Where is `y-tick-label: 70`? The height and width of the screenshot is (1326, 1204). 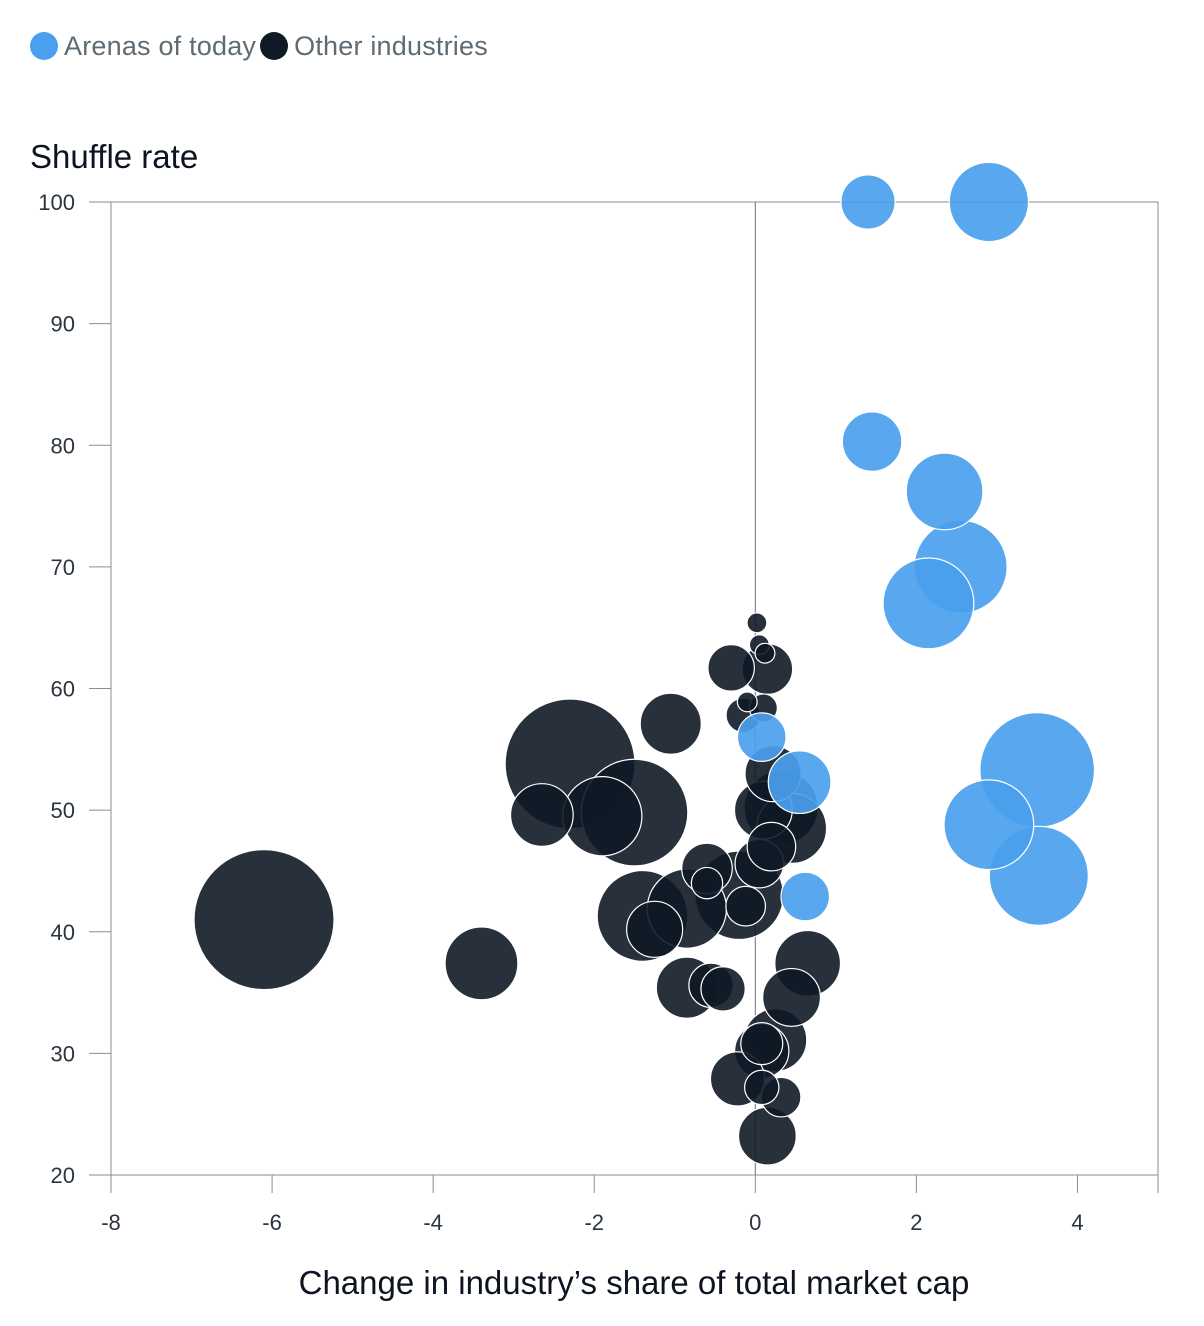 y-tick-label: 70 is located at coordinates (63, 567).